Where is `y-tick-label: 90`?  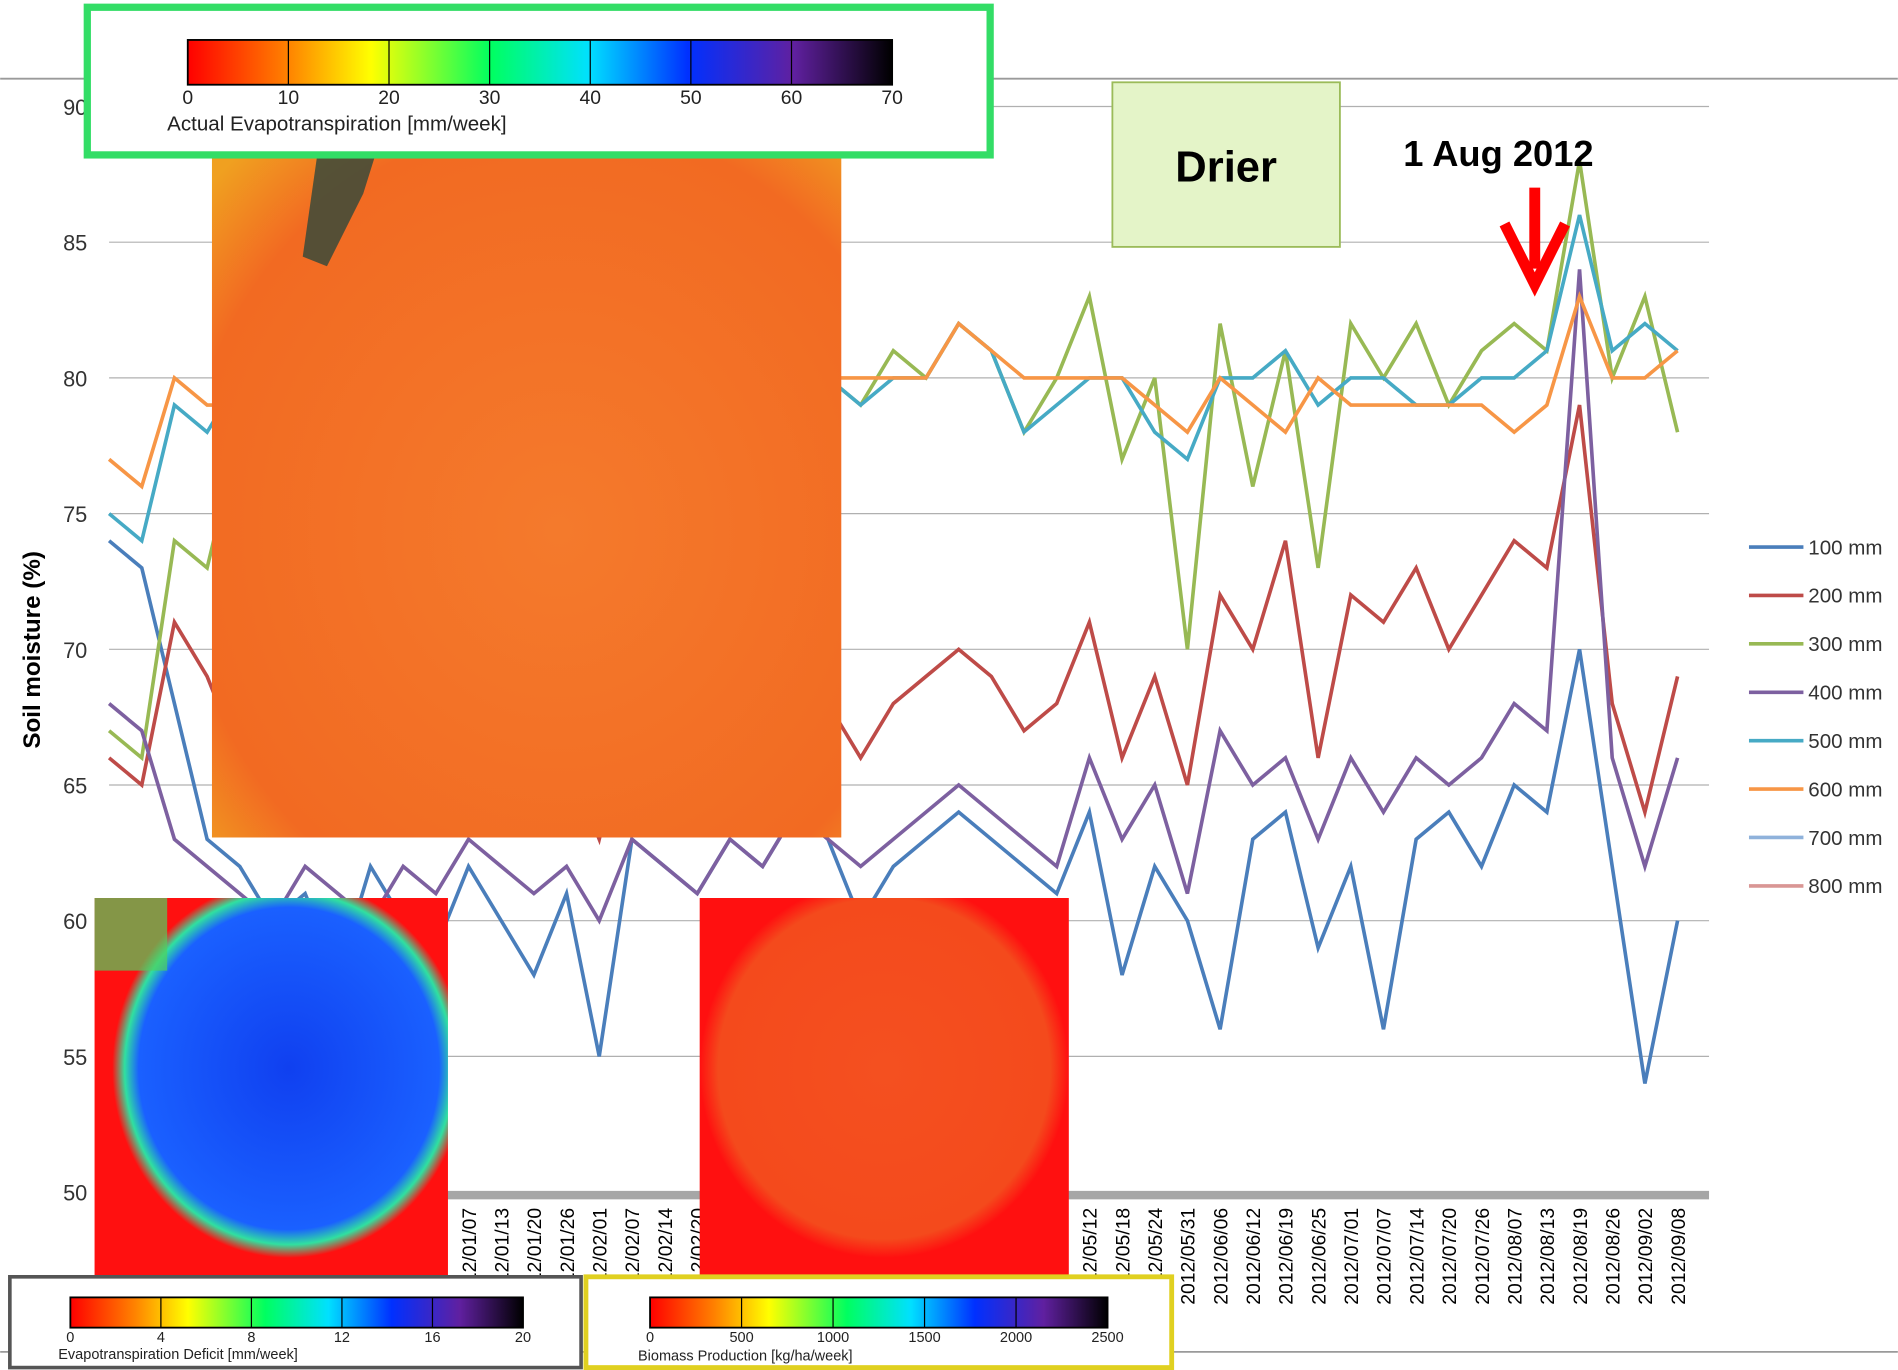 y-tick-label: 90 is located at coordinates (75, 107).